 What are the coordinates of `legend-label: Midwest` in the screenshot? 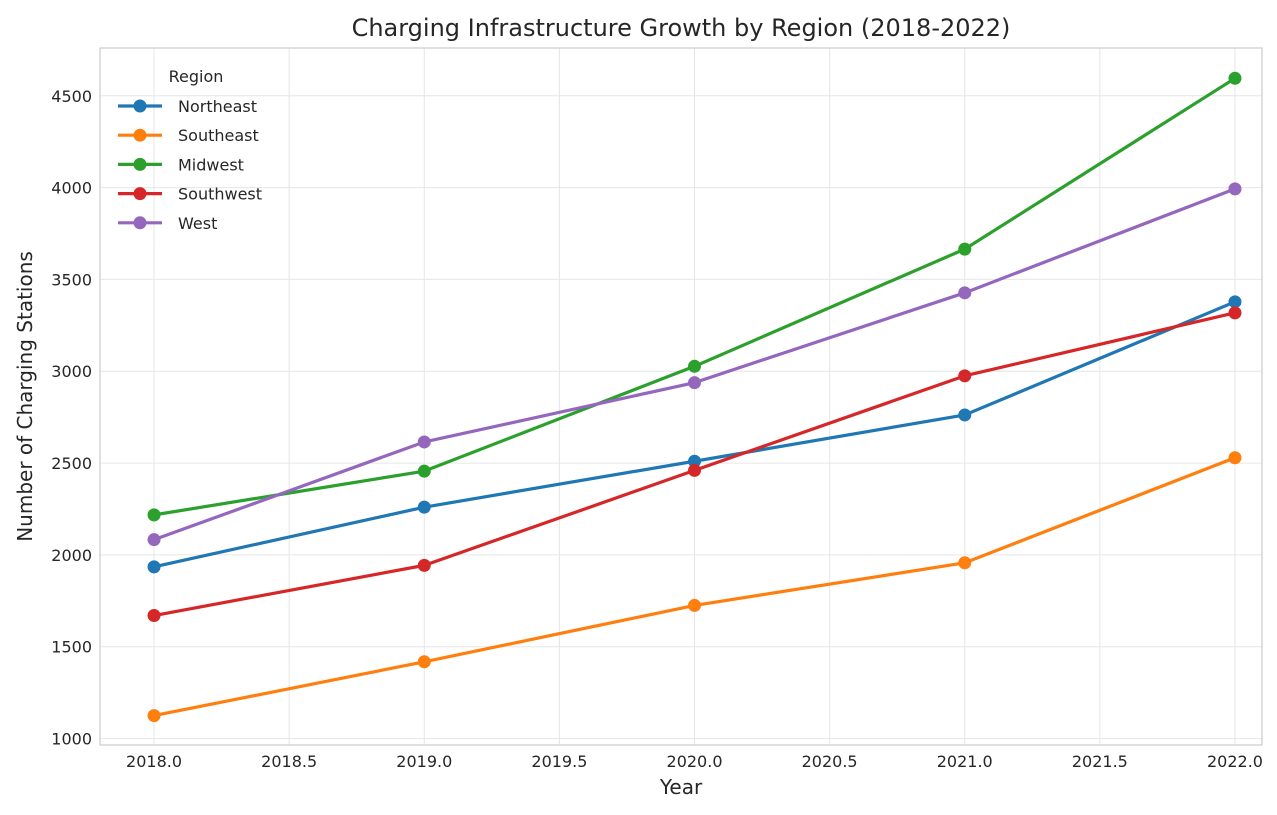 It's located at (211, 164).